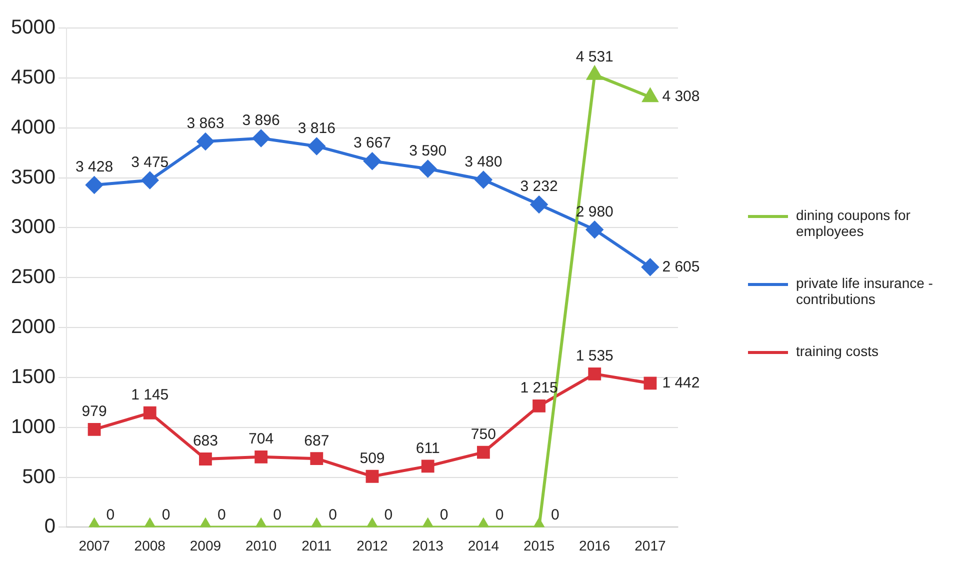  Describe the element at coordinates (838, 351) in the screenshot. I see `legend-label: training costs` at that location.